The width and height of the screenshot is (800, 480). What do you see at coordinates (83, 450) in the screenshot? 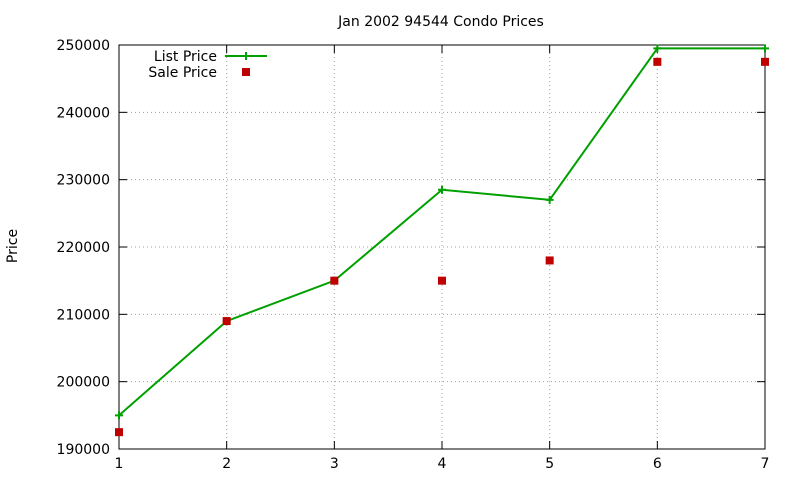
I see `y-tick-label: 190000` at bounding box center [83, 450].